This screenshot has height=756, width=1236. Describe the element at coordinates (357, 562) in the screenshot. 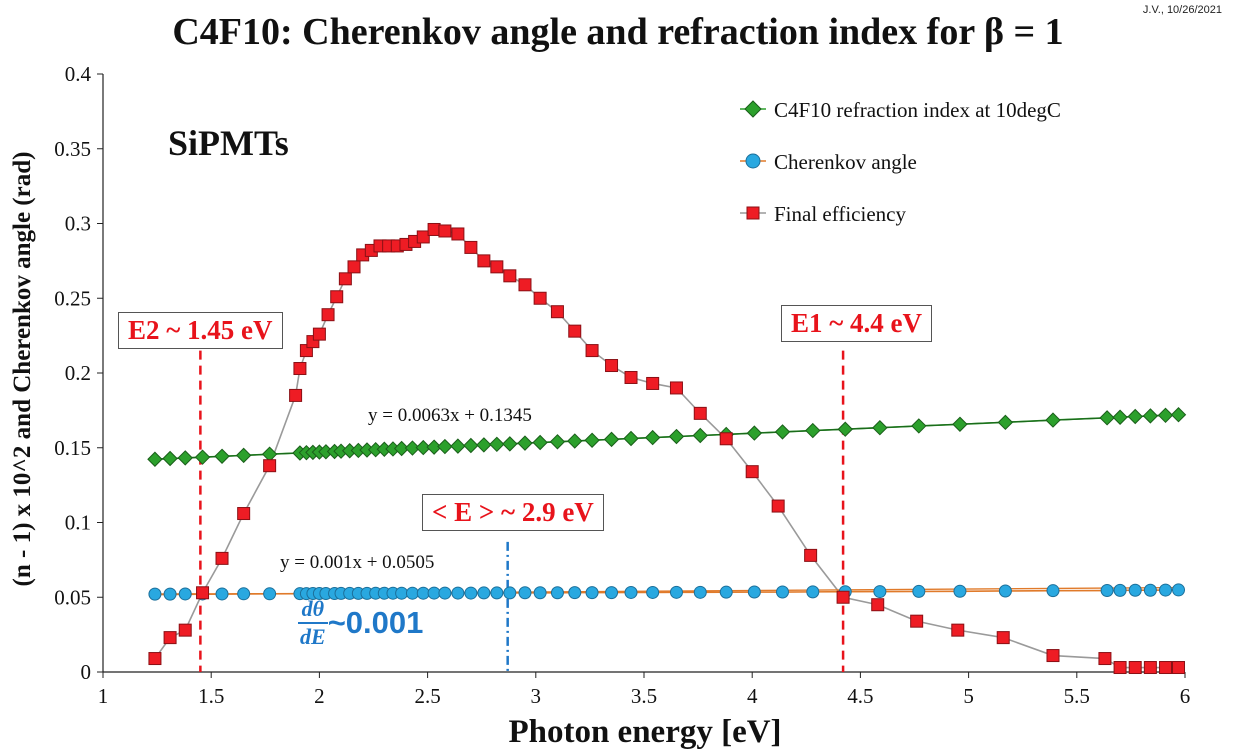

I see `angle-fit-equation: y = 0.001x + 0.0505` at that location.